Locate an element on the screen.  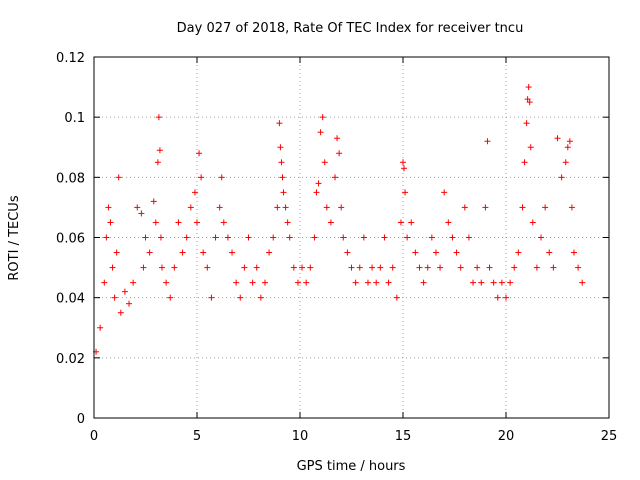
y-tick-label: 0.06 is located at coordinates (70, 239).